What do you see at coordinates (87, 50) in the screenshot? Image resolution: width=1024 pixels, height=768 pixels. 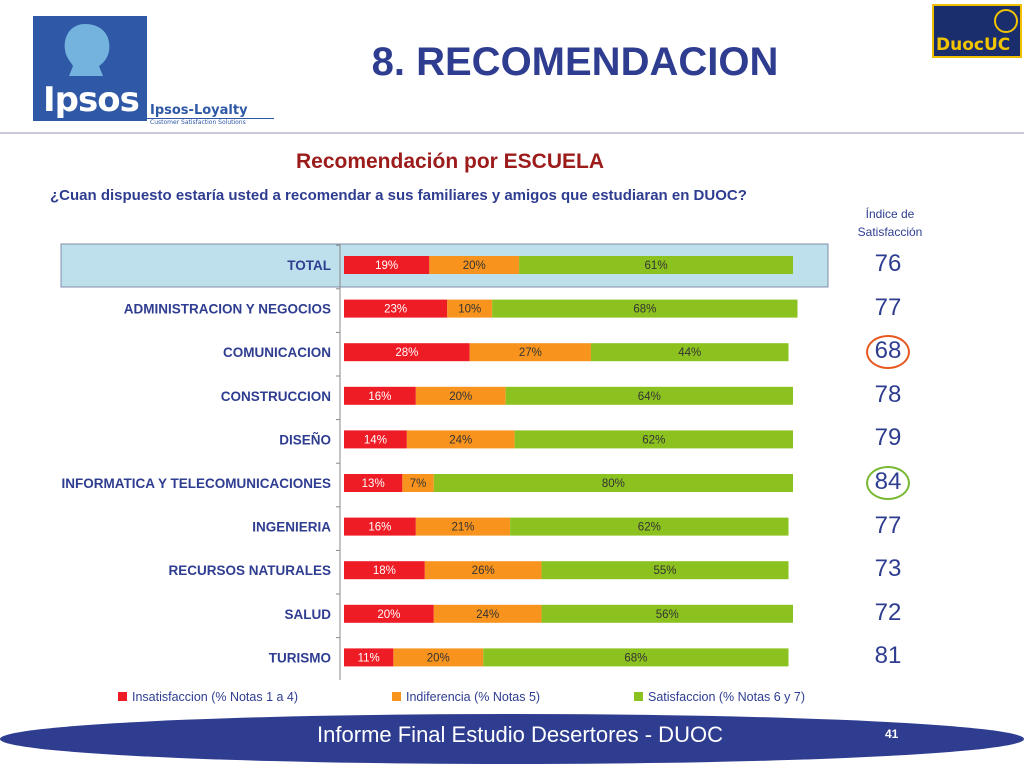 I see `silhouette-icon` at bounding box center [87, 50].